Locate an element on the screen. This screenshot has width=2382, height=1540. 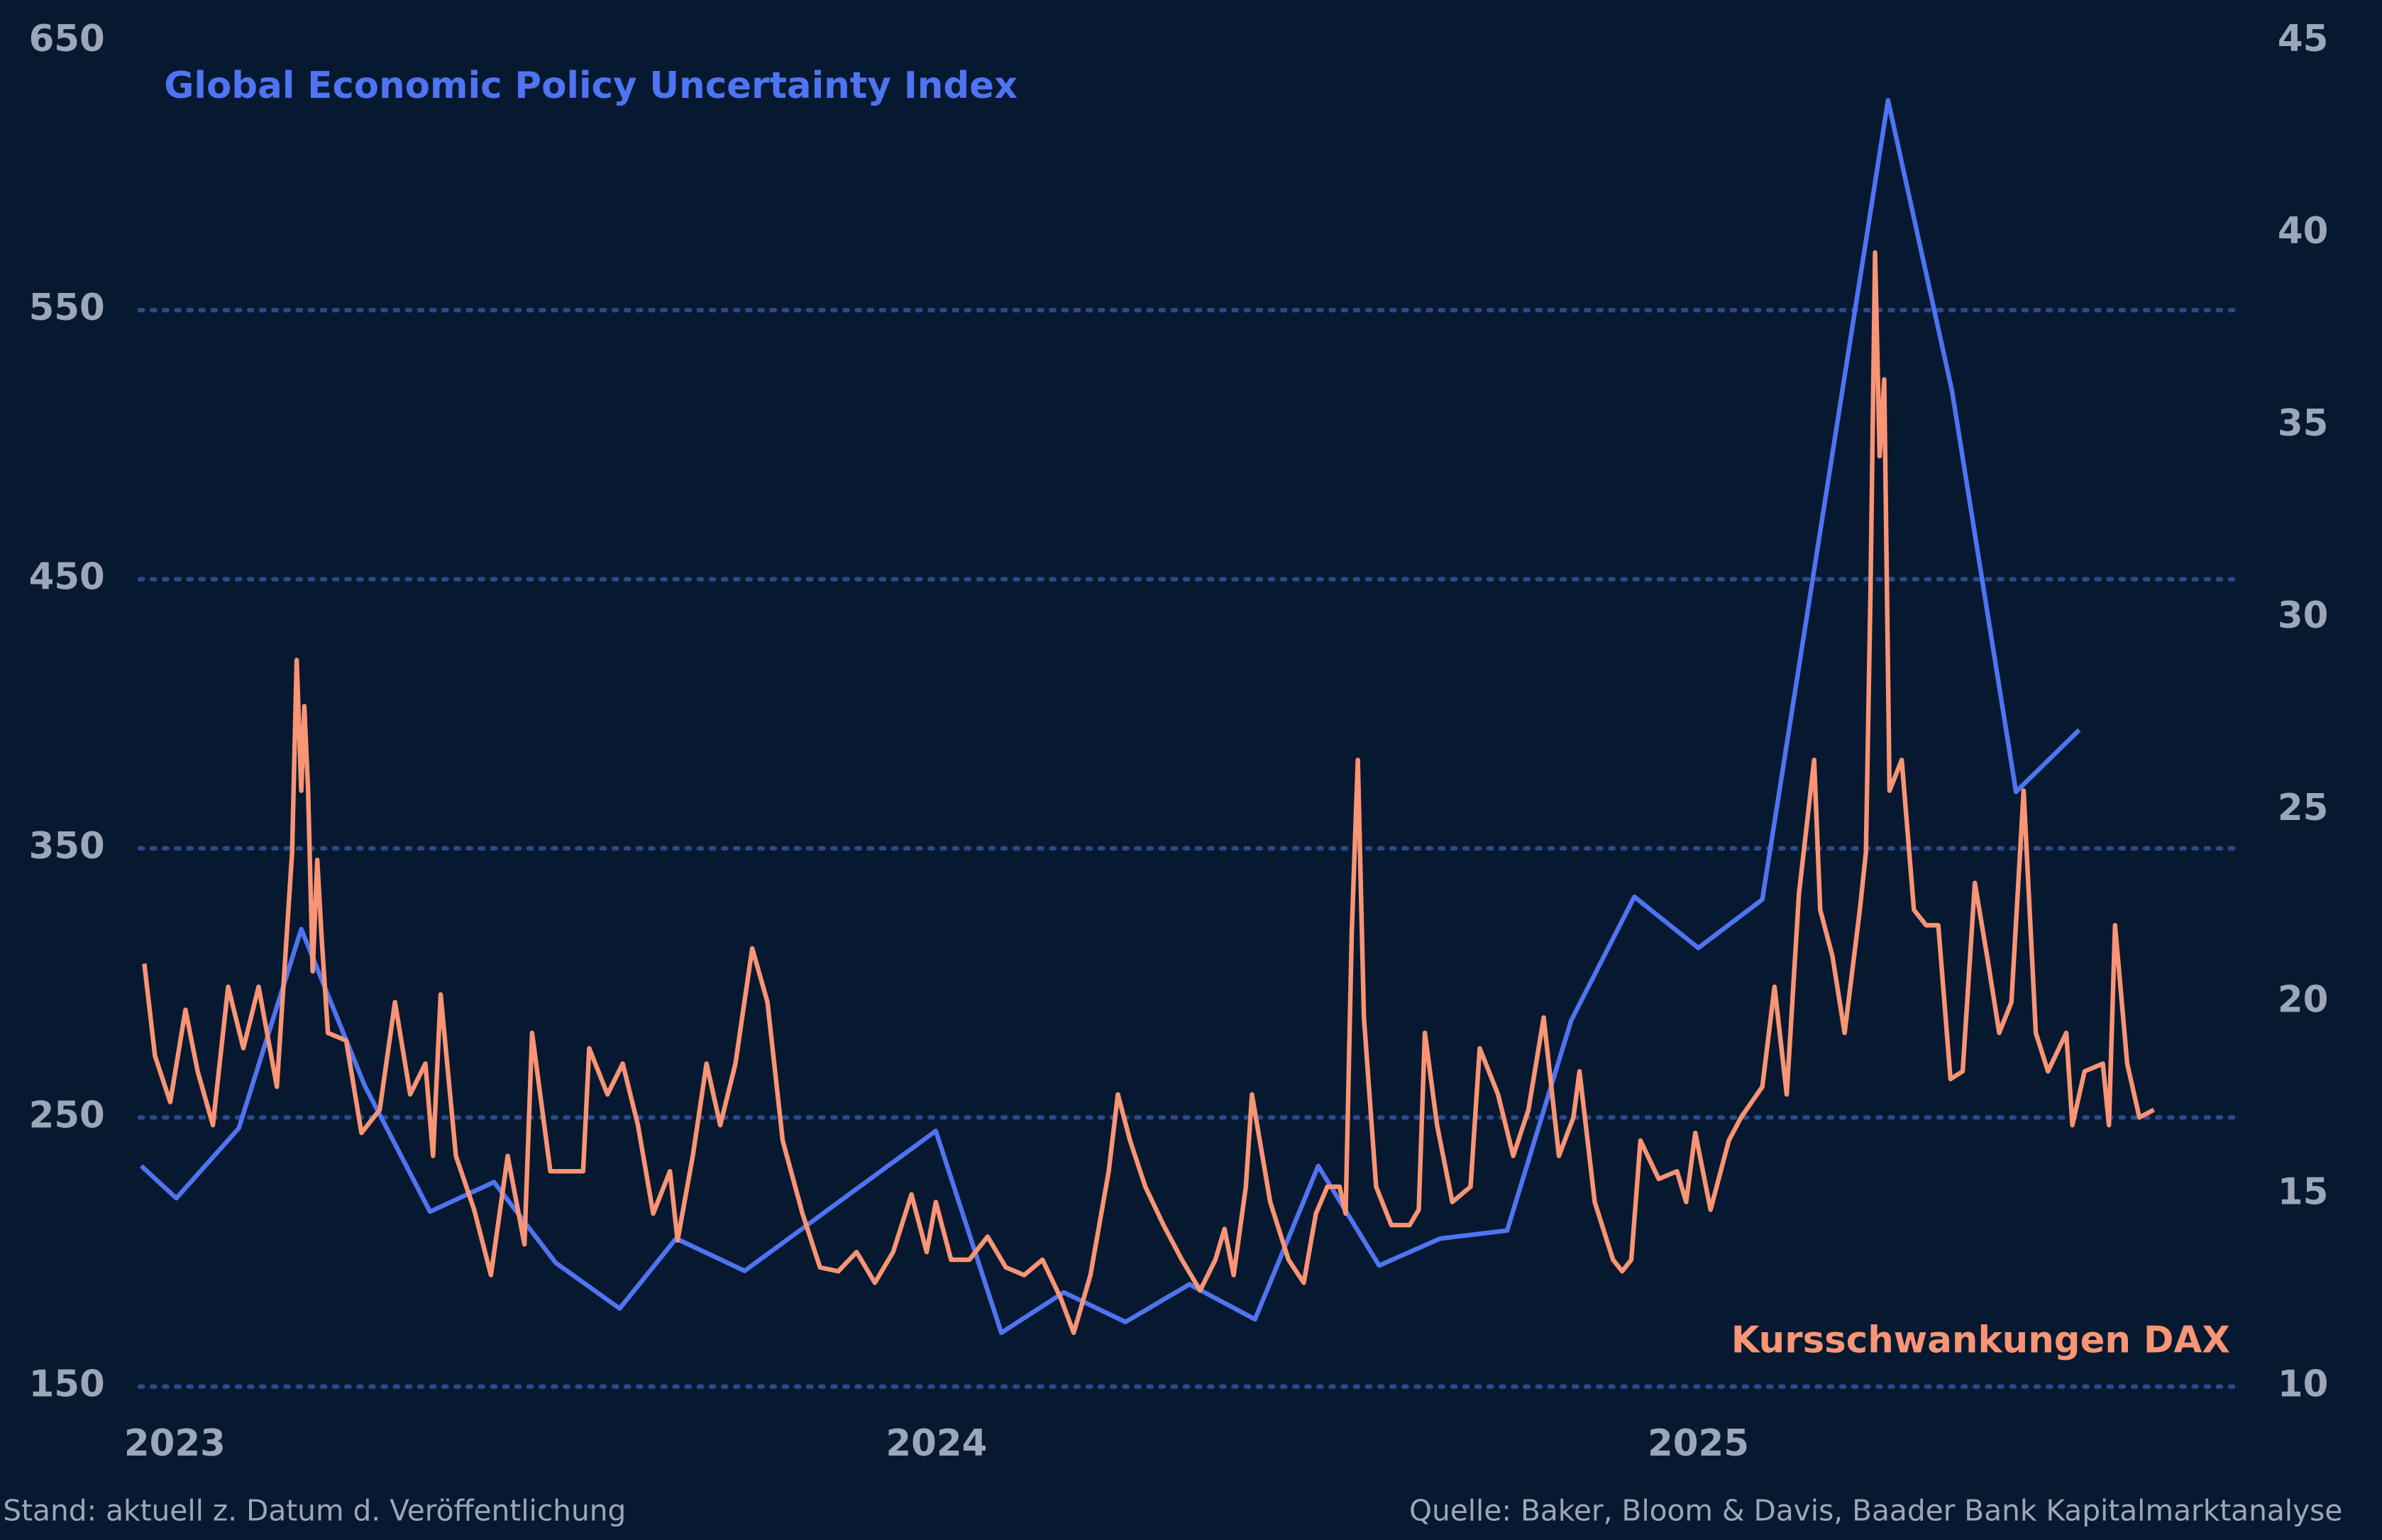
x-tick-label: 2024 is located at coordinates (936, 1443).